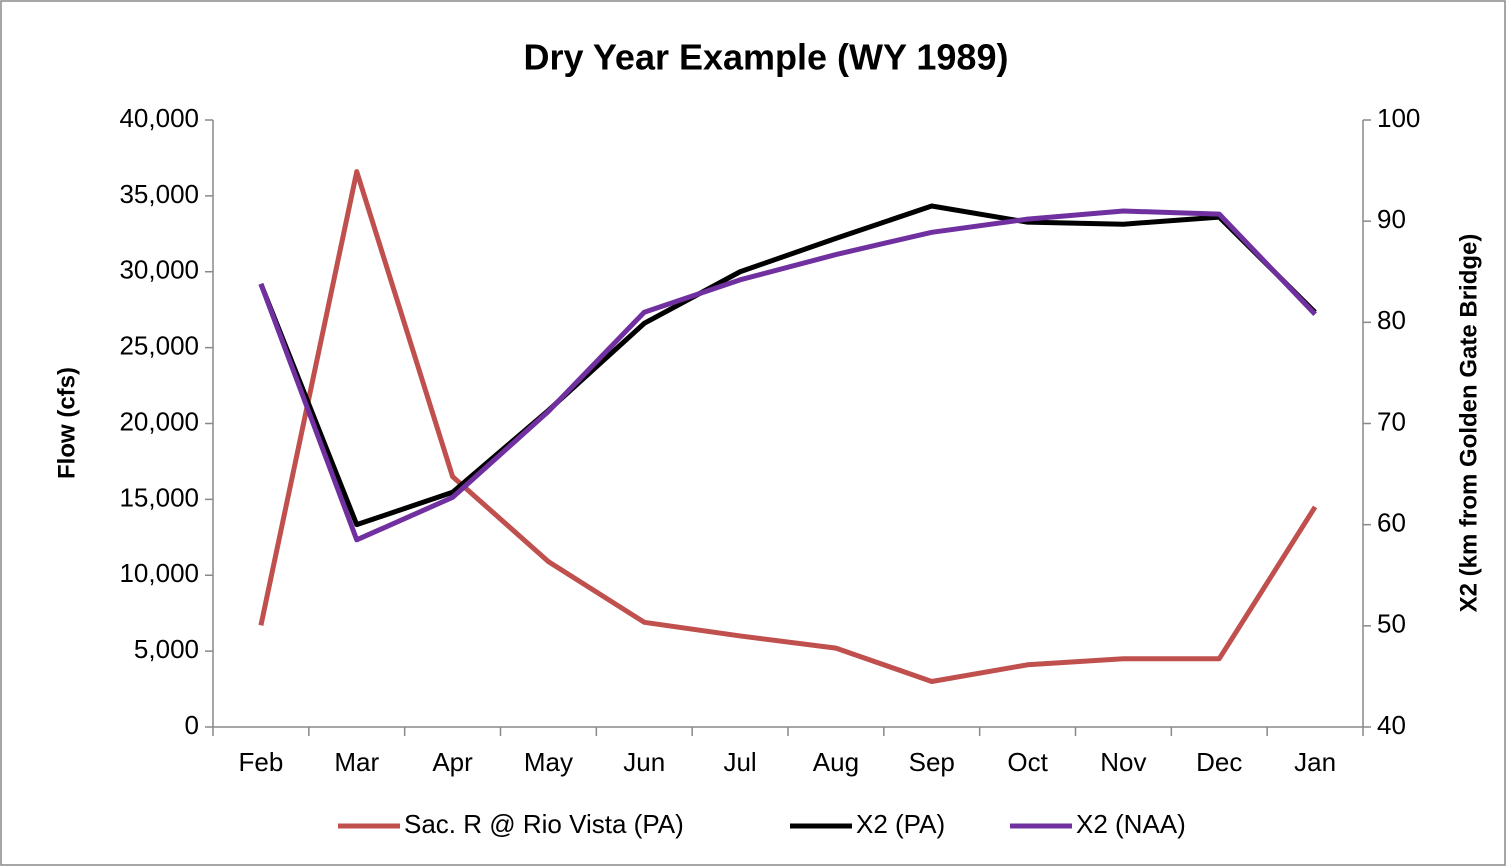 This screenshot has width=1506, height=866. What do you see at coordinates (1391, 523) in the screenshot?
I see `y2-tick-label: 60` at bounding box center [1391, 523].